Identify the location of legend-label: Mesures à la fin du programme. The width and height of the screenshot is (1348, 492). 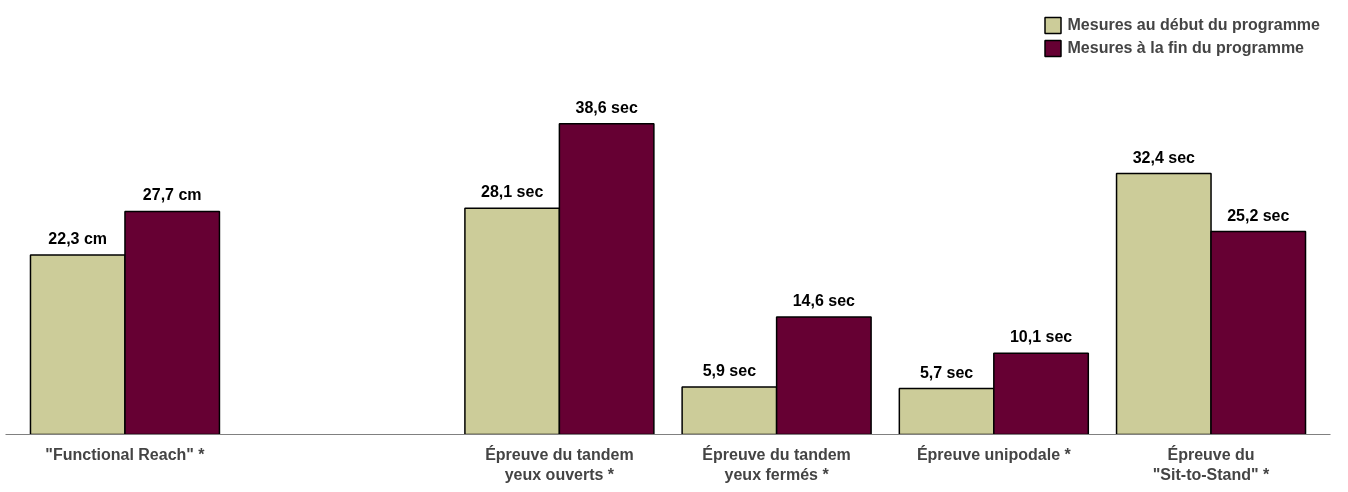
(1186, 48).